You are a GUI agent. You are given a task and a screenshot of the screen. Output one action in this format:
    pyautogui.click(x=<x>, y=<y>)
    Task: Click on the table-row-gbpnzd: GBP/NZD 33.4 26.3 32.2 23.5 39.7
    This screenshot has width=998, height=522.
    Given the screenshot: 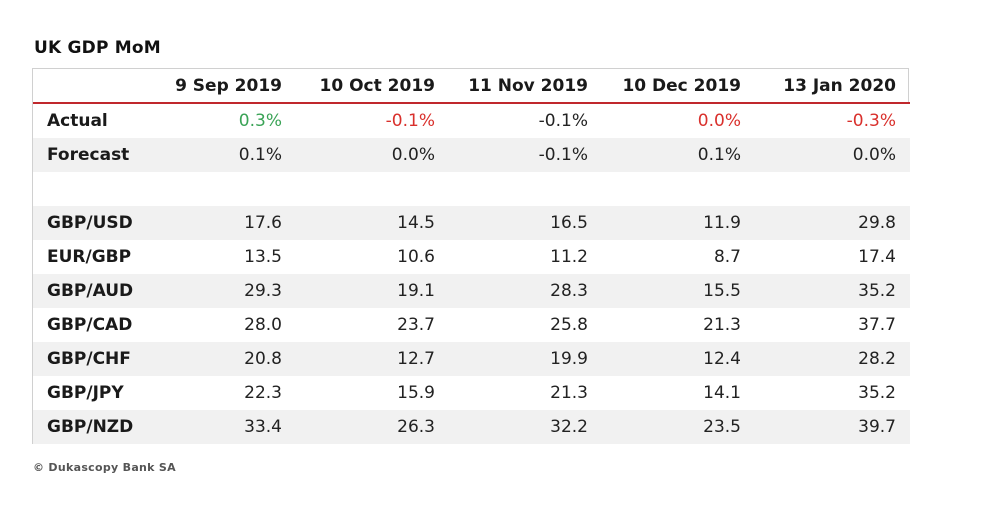 What is the action you would take?
    pyautogui.click(x=471, y=427)
    